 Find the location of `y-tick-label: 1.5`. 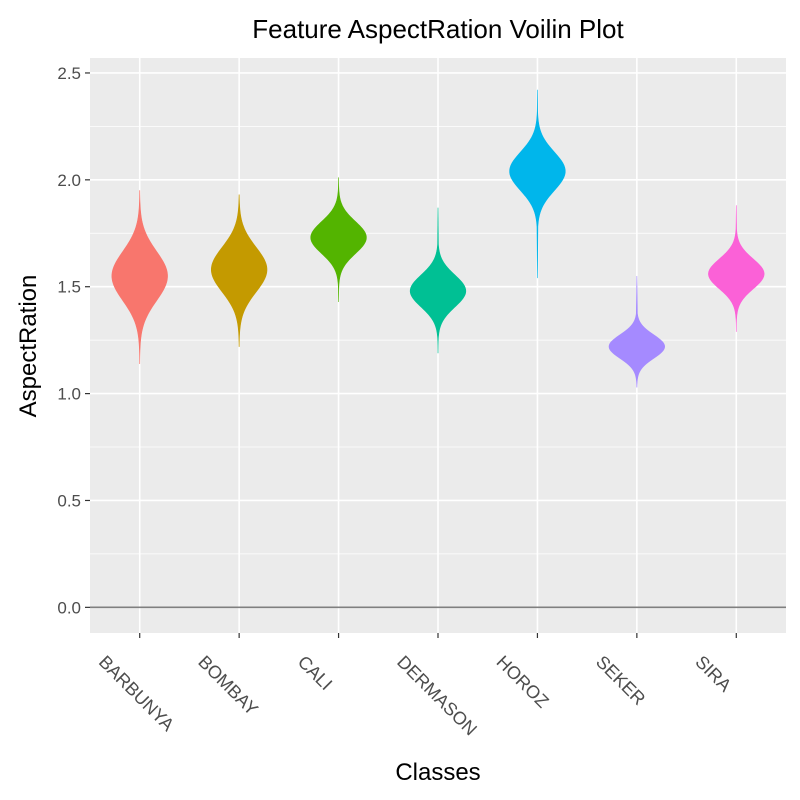

y-tick-label: 1.5 is located at coordinates (69, 287).